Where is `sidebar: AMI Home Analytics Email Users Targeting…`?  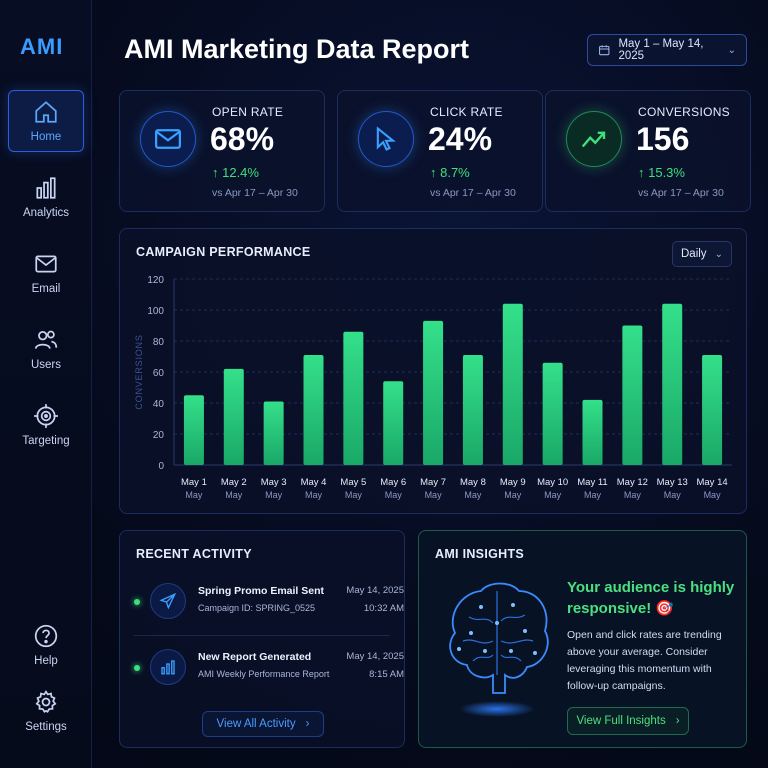
sidebar: AMI Home Analytics Email Users Targeting… is located at coordinates (46, 384).